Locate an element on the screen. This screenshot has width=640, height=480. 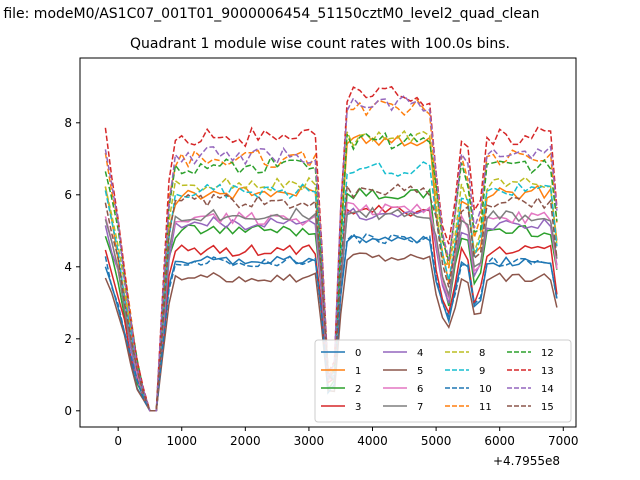
y-tick-label: 4 is located at coordinates (68, 267).